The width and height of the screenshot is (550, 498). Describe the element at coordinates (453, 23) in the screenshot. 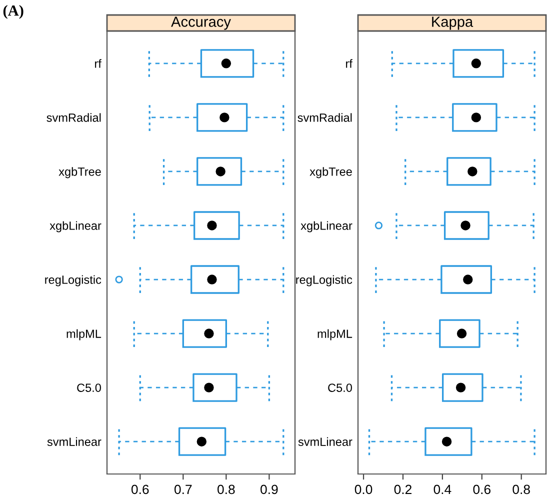

I see `chart-title: Kappa` at that location.